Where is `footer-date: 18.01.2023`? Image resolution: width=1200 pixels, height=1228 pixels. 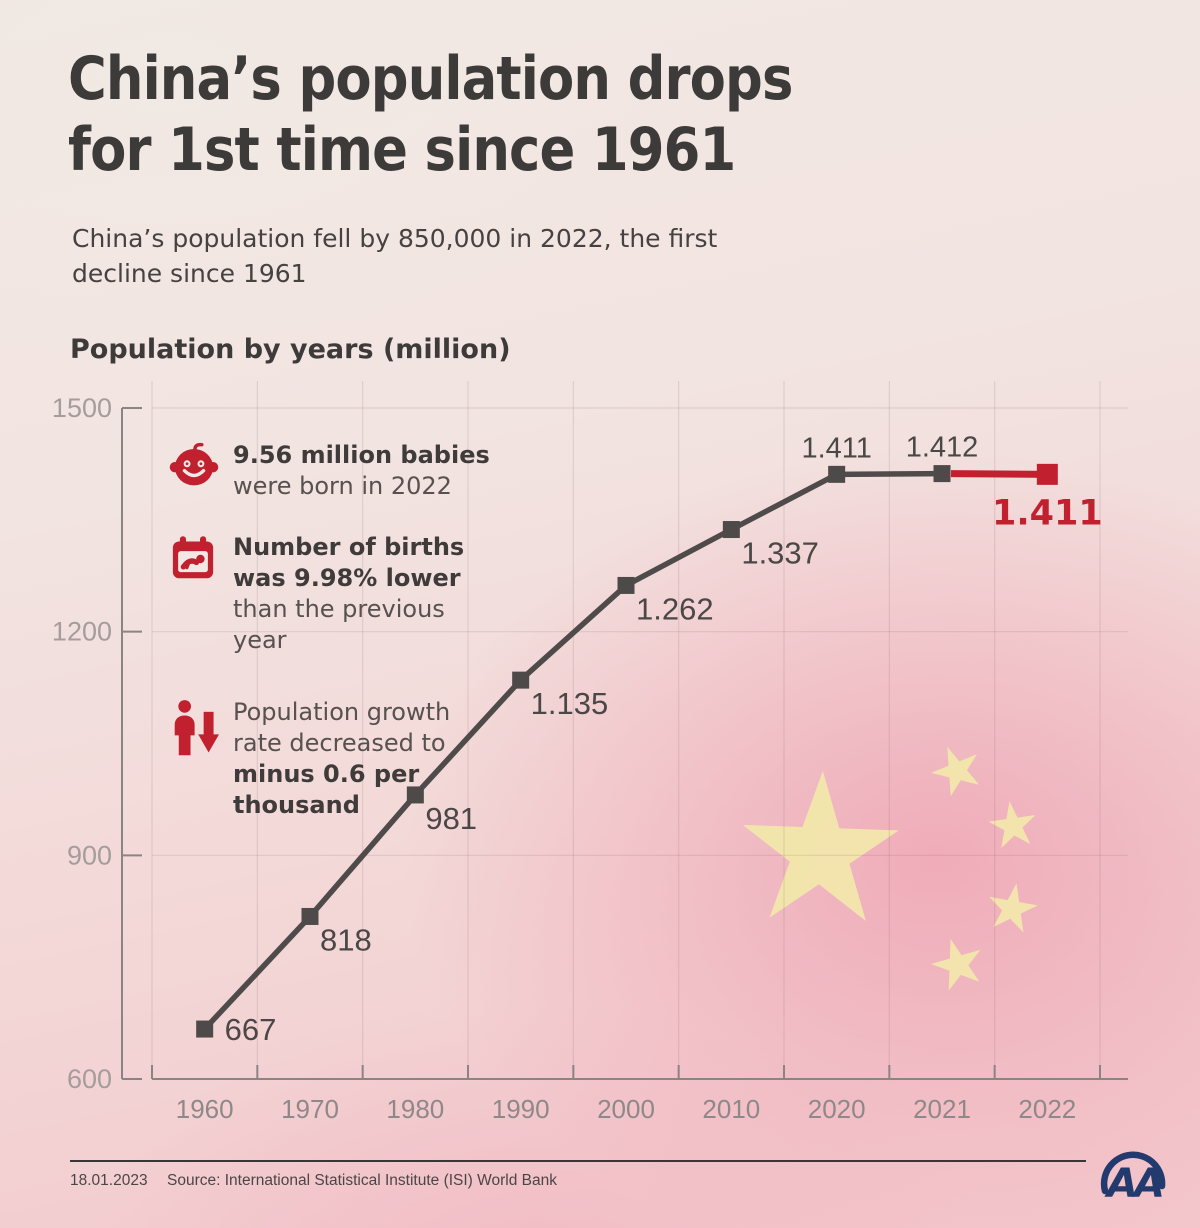
footer-date: 18.01.2023 is located at coordinates (109, 1180).